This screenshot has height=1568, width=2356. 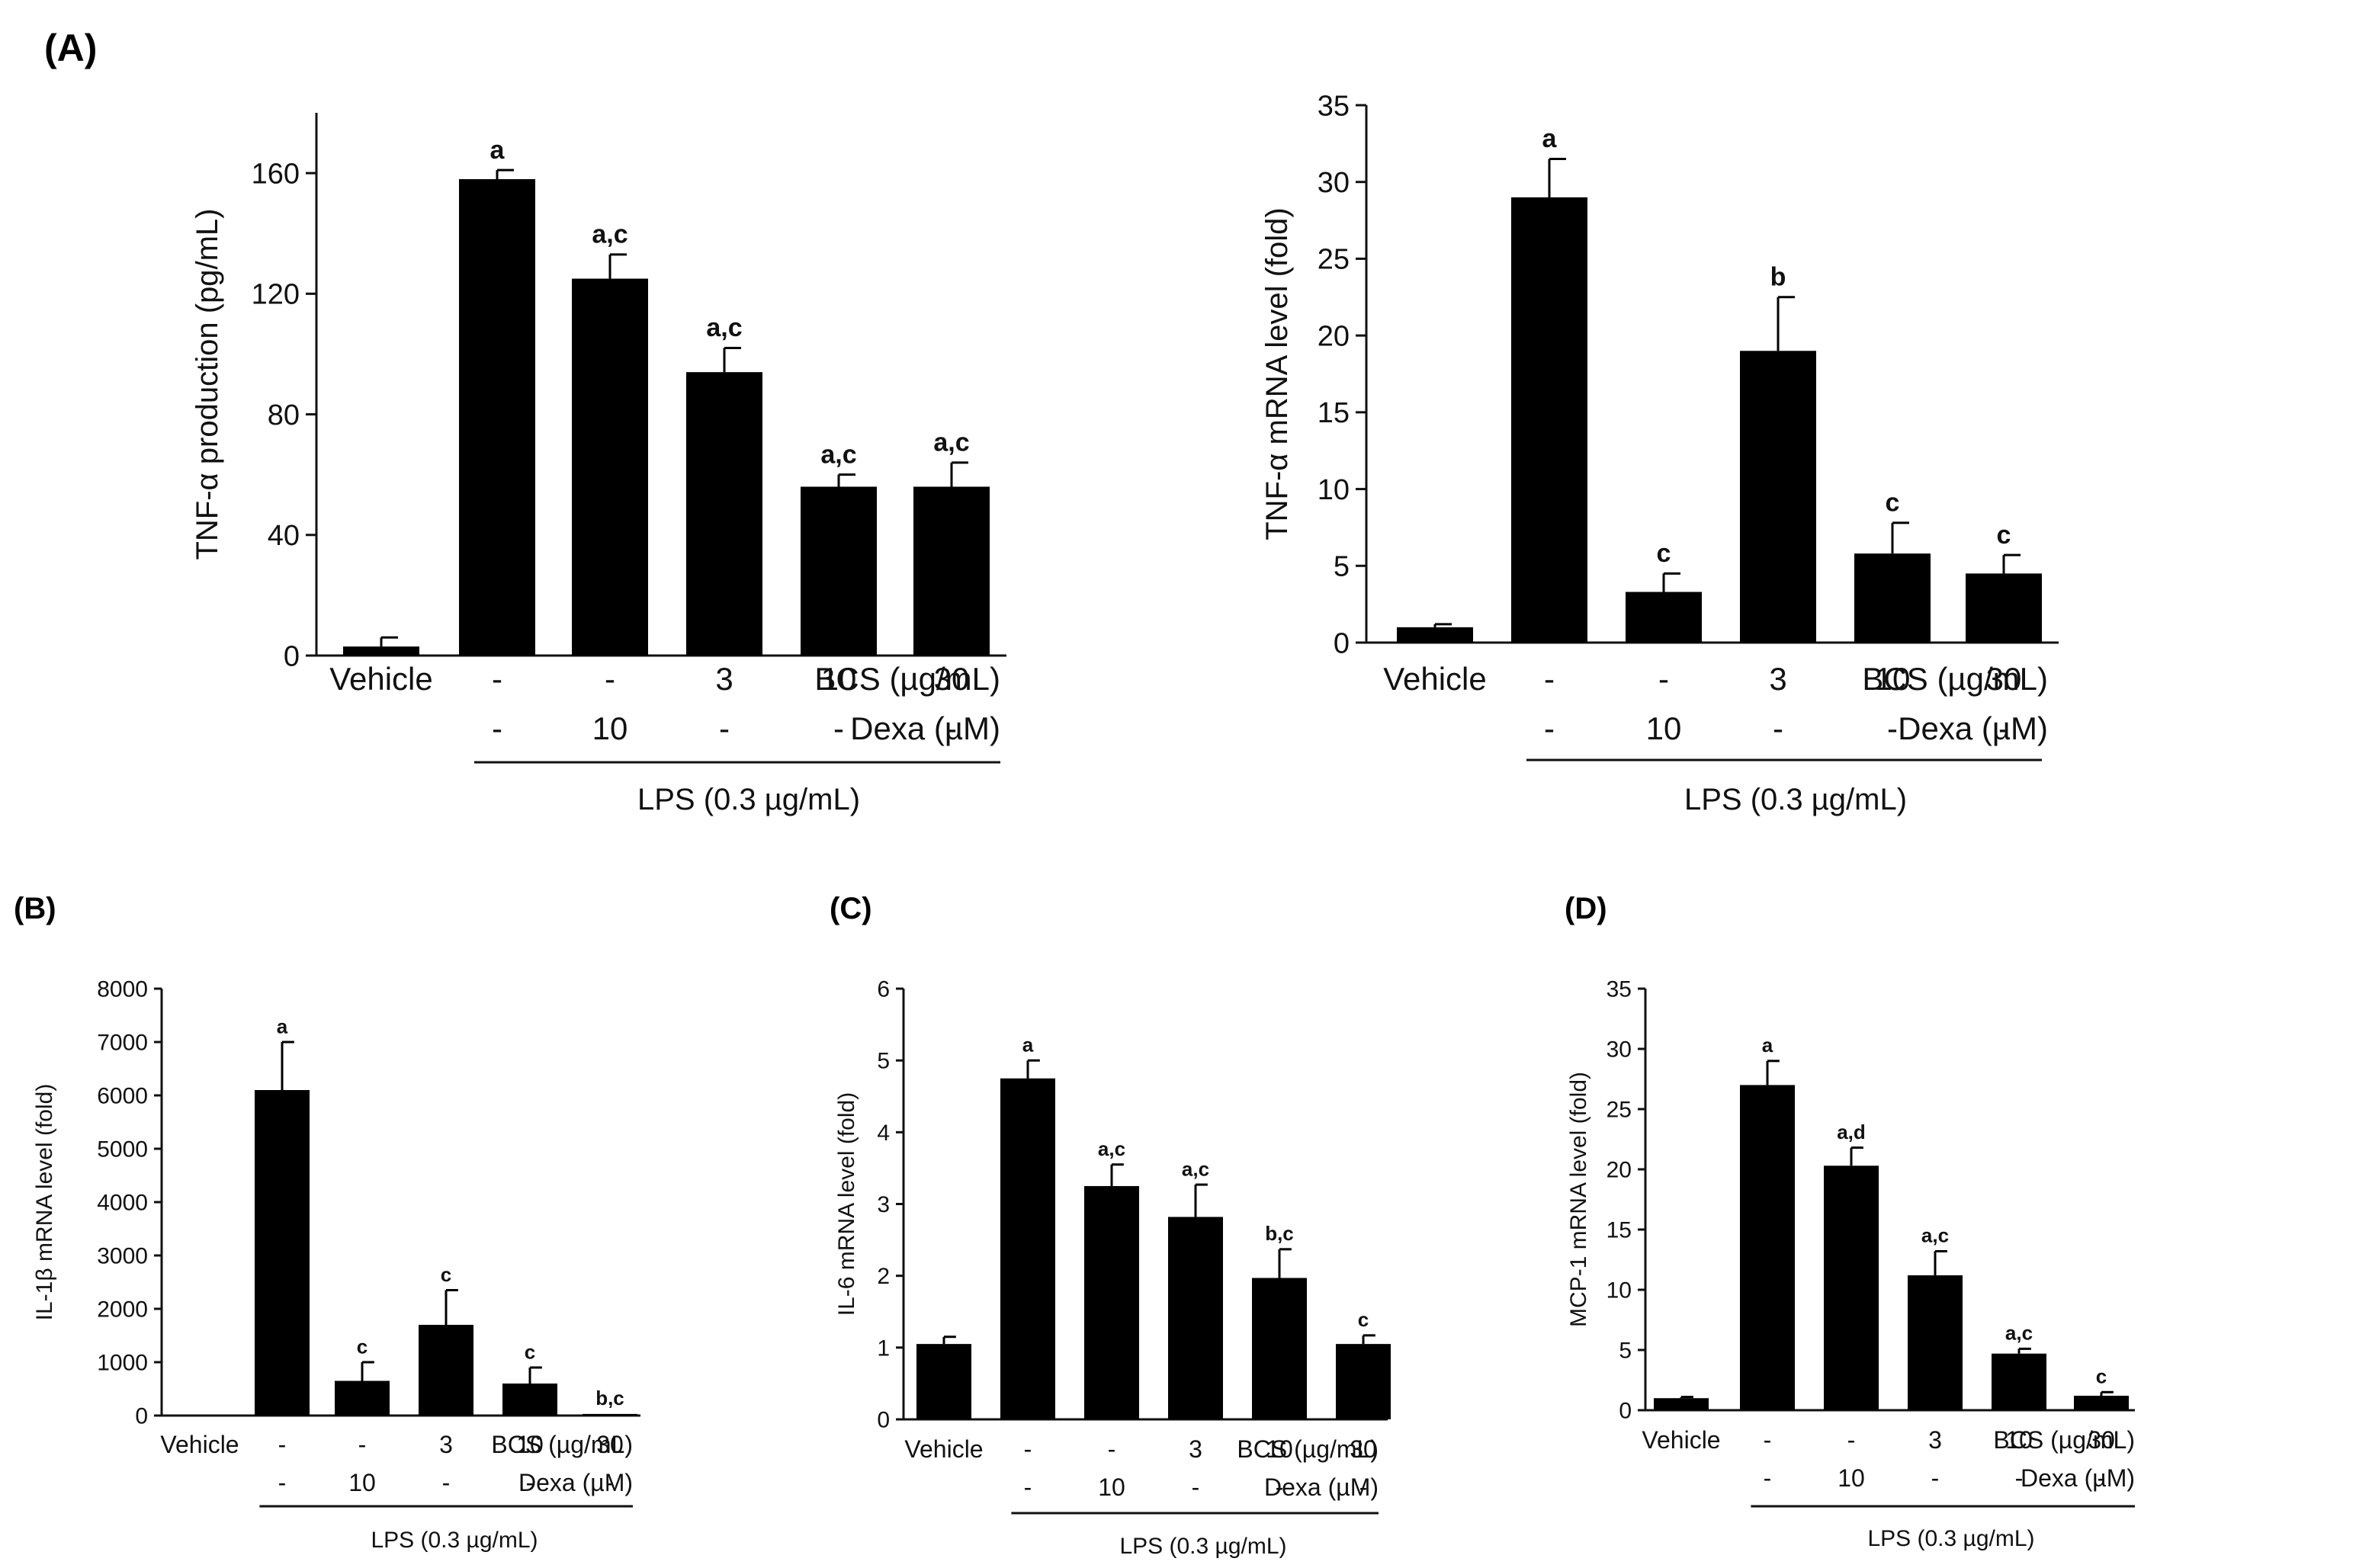 I want to click on sig-label-c-5: c, so click(x=1364, y=1319).